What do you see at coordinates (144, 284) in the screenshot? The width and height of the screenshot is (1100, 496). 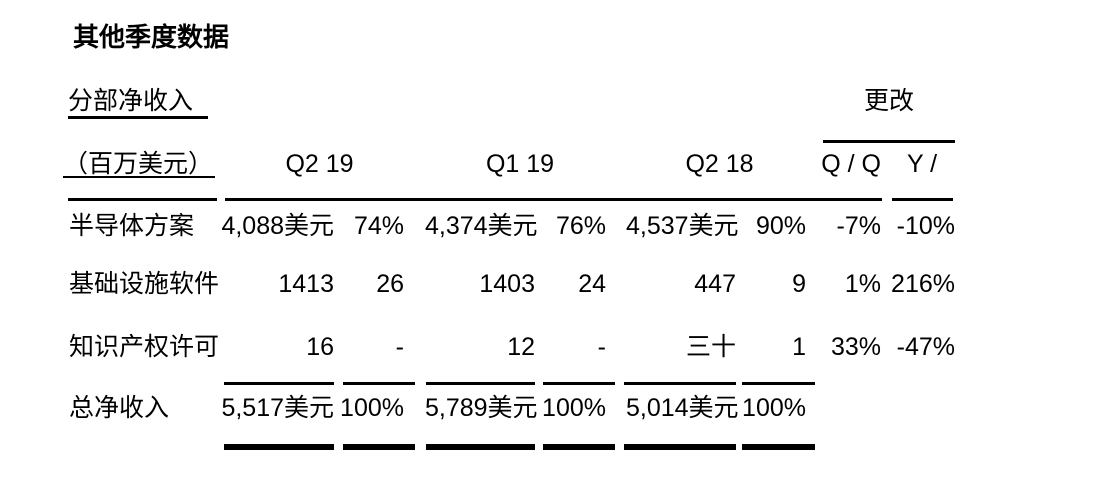 I see `row-label-infrastructure-software: 基础设施软件` at bounding box center [144, 284].